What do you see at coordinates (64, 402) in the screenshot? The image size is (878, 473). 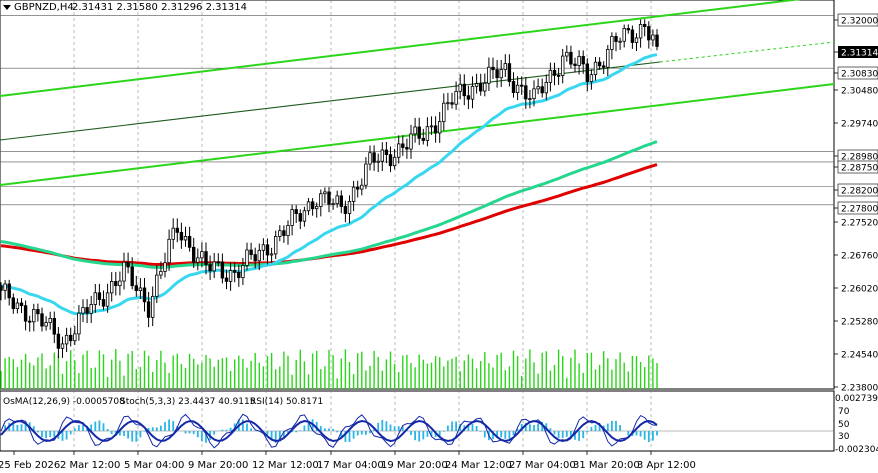 I see `osma-label: OsMA(12,26,9) -0.0005708` at bounding box center [64, 402].